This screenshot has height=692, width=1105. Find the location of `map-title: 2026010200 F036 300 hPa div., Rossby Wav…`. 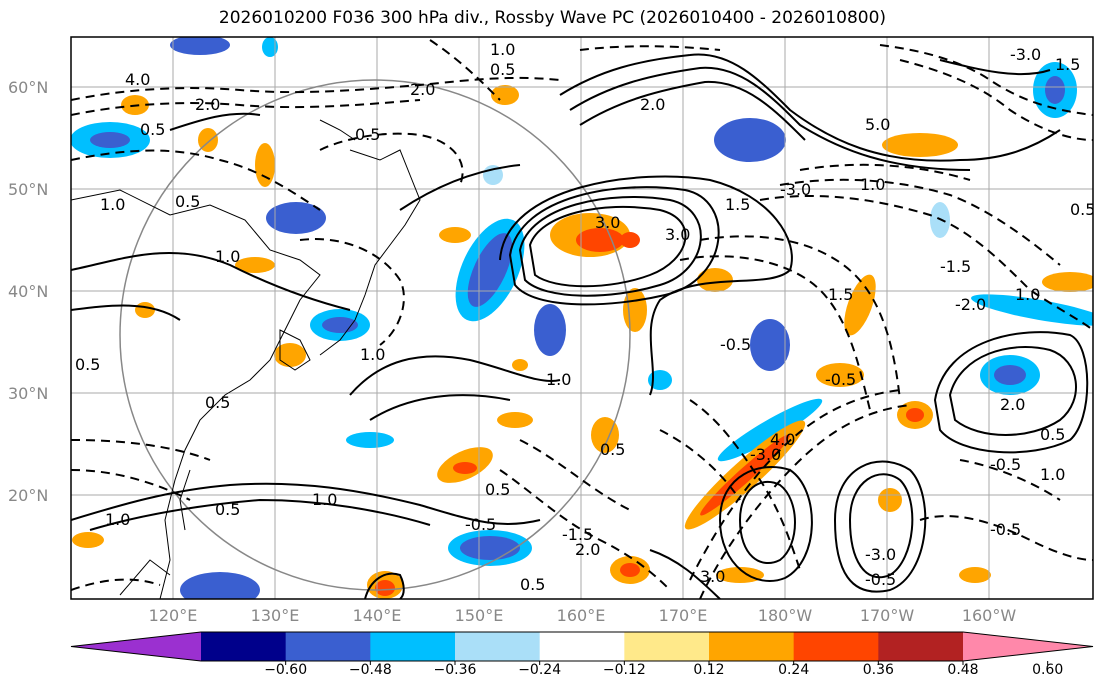

map-title: 2026010200 F036 300 hPa div., Rossby Wav… is located at coordinates (552, 18).